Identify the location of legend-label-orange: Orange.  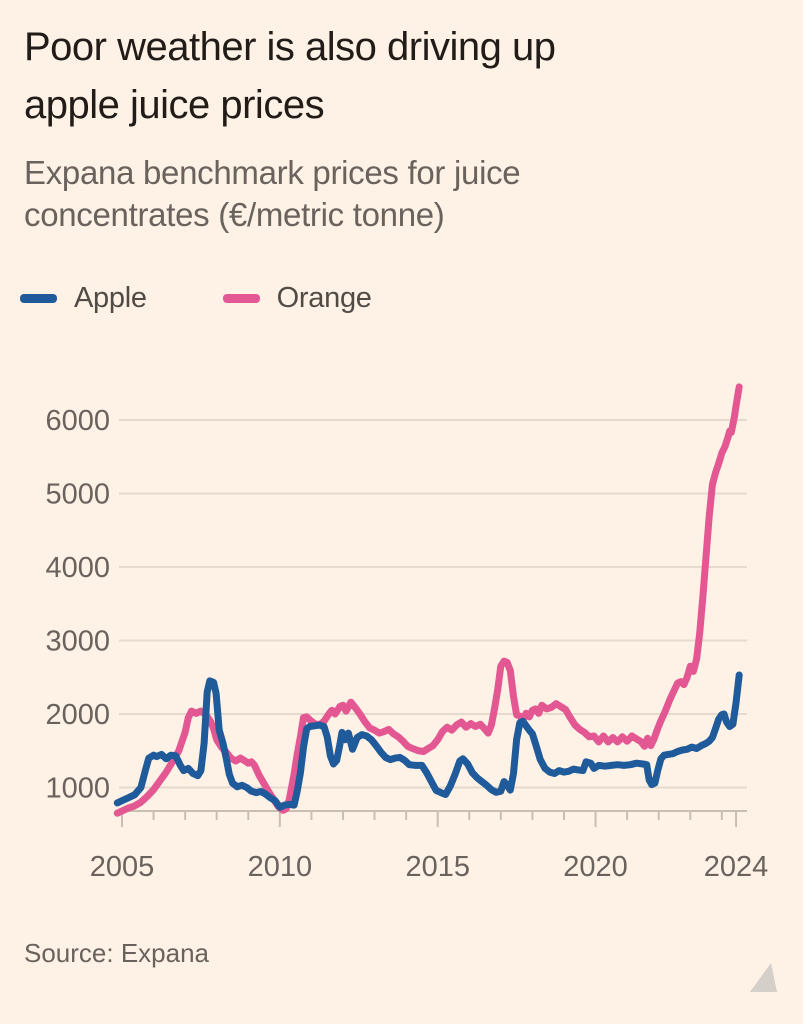
(324, 298).